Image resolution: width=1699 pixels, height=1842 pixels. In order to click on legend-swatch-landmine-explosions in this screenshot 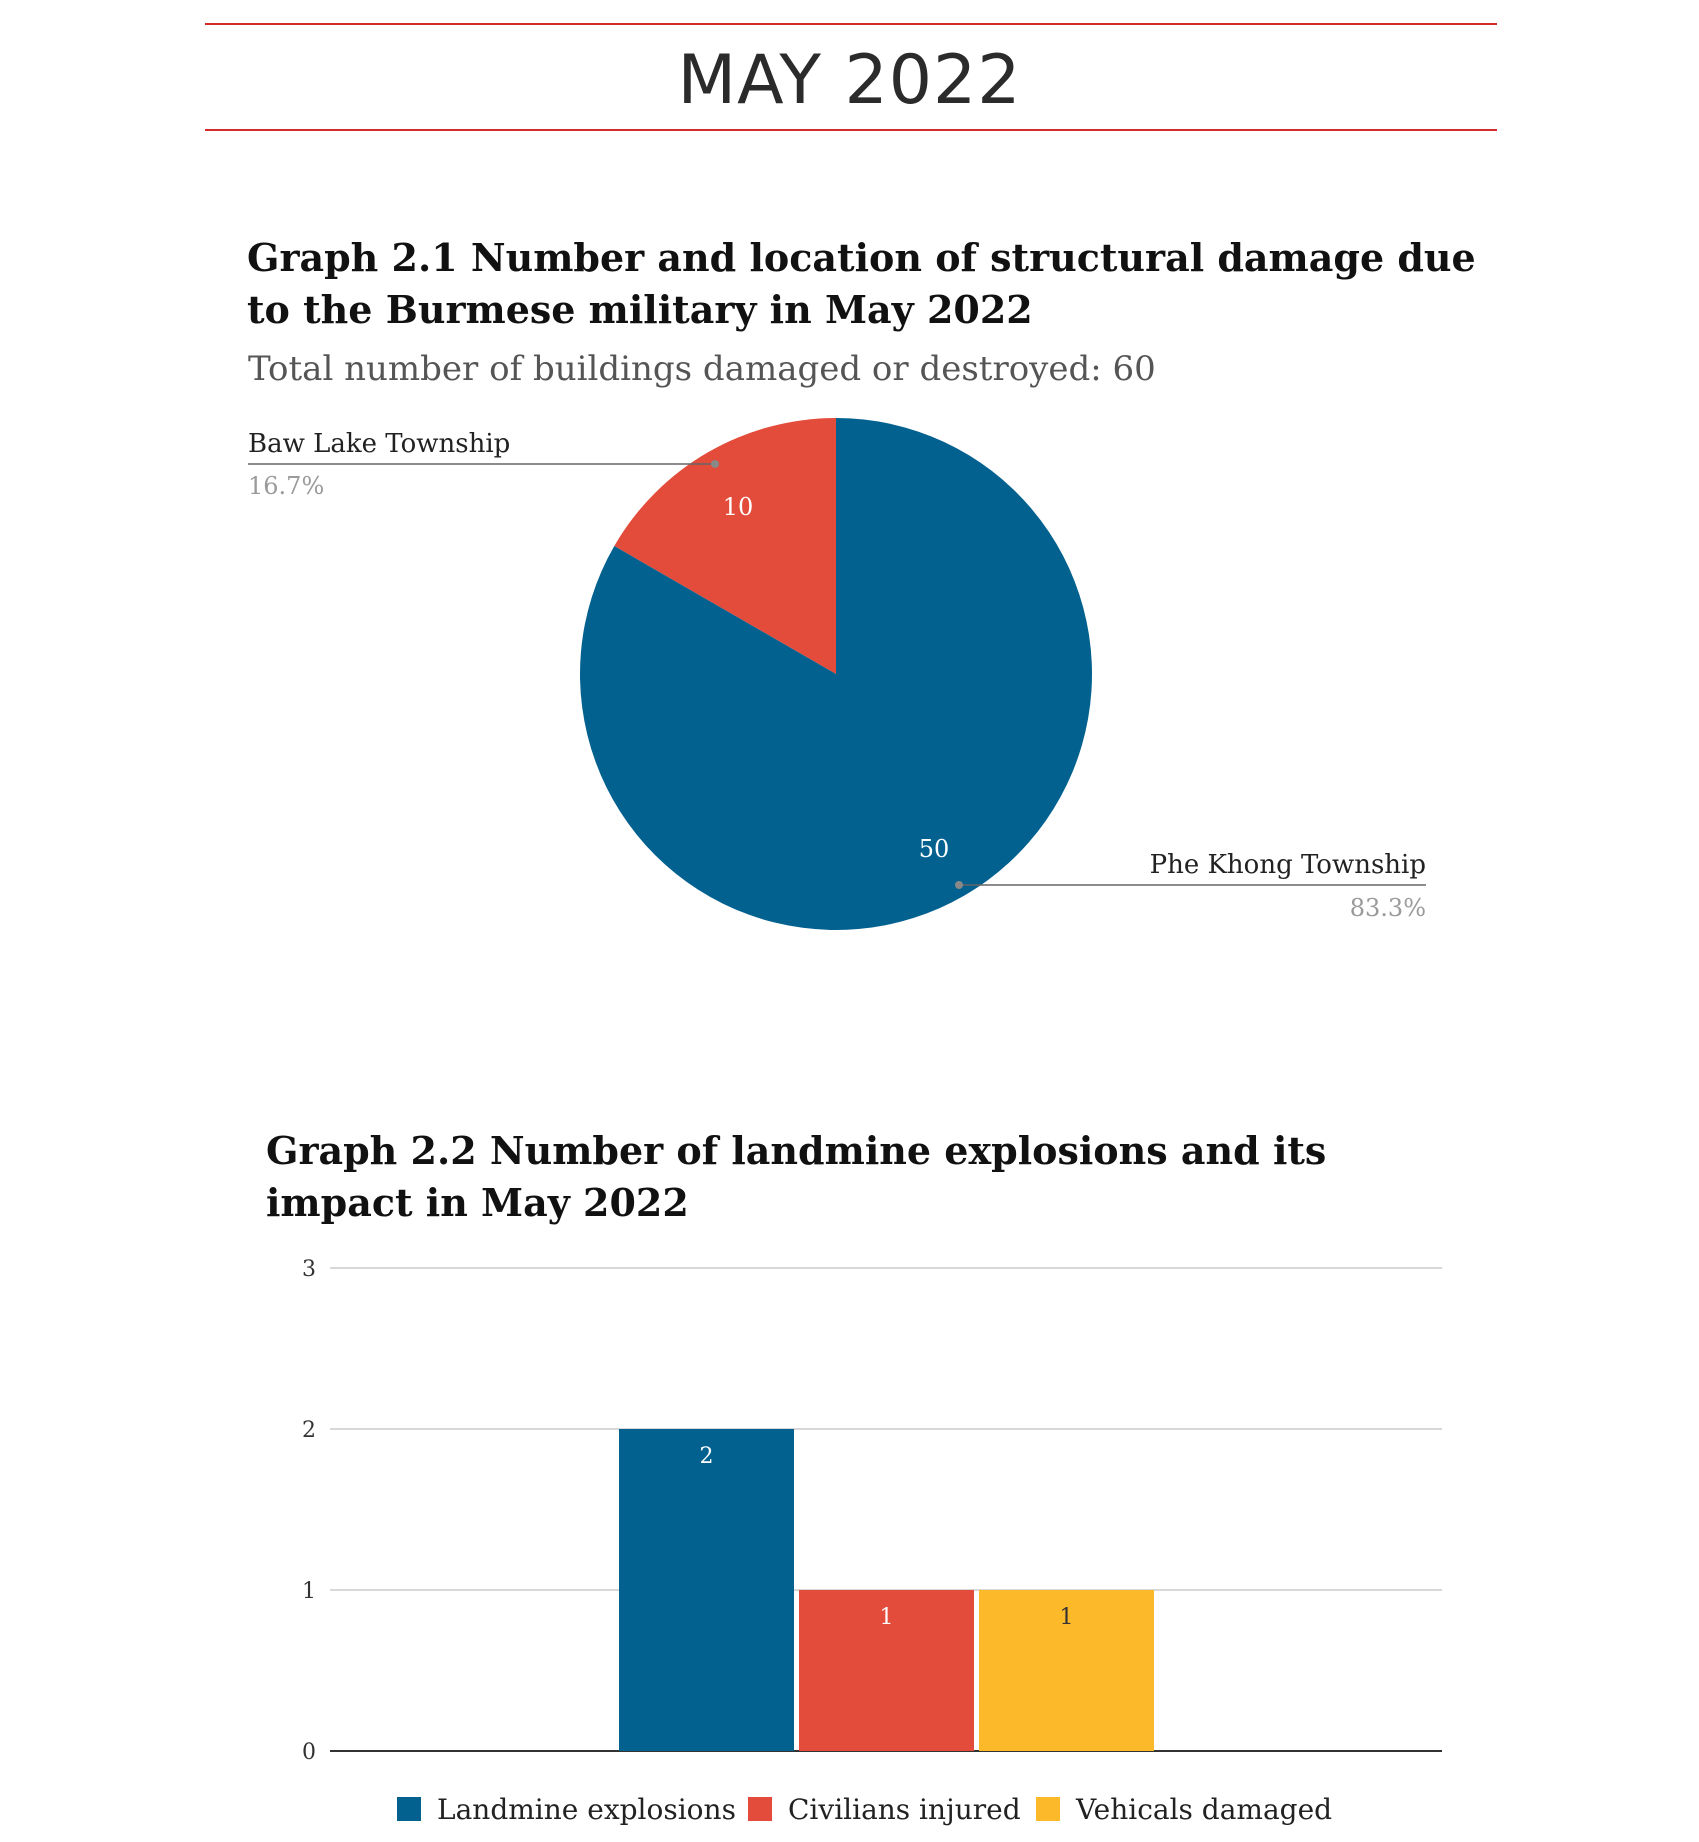, I will do `click(409, 1809)`.